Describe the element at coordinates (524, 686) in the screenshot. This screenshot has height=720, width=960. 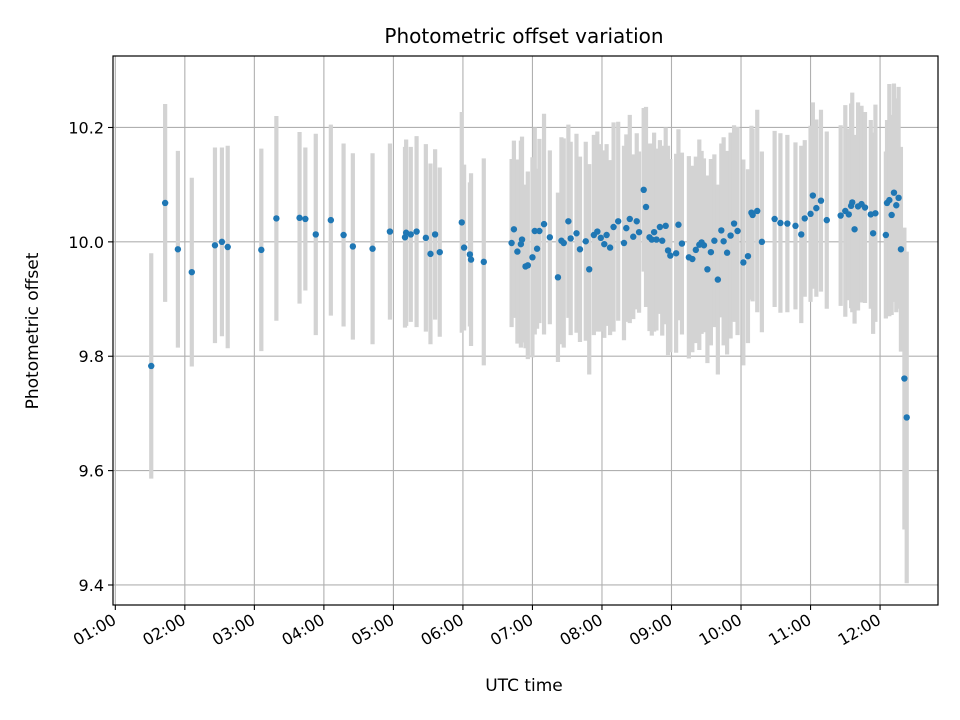
I see `x-axis-title: UTC time` at that location.